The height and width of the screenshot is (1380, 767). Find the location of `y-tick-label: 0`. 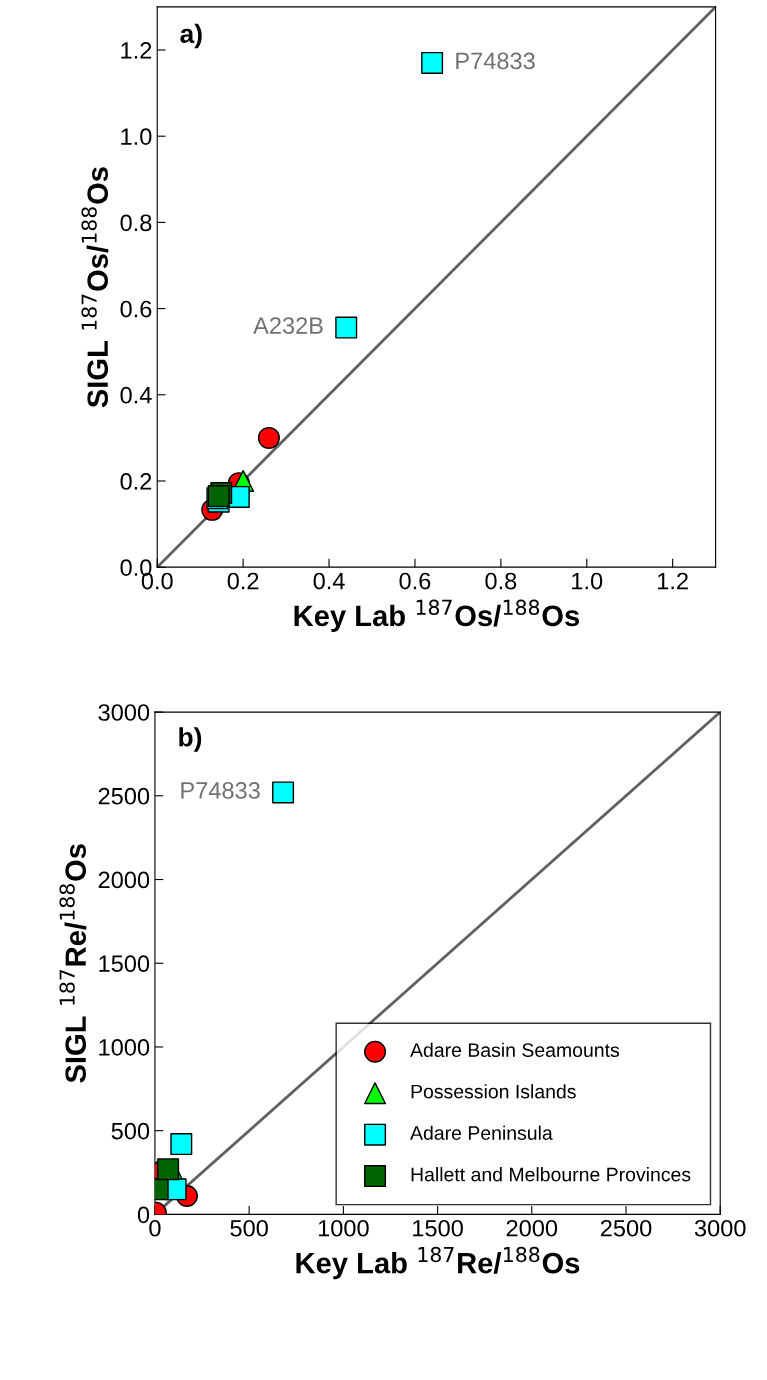

y-tick-label: 0 is located at coordinates (143, 1215).